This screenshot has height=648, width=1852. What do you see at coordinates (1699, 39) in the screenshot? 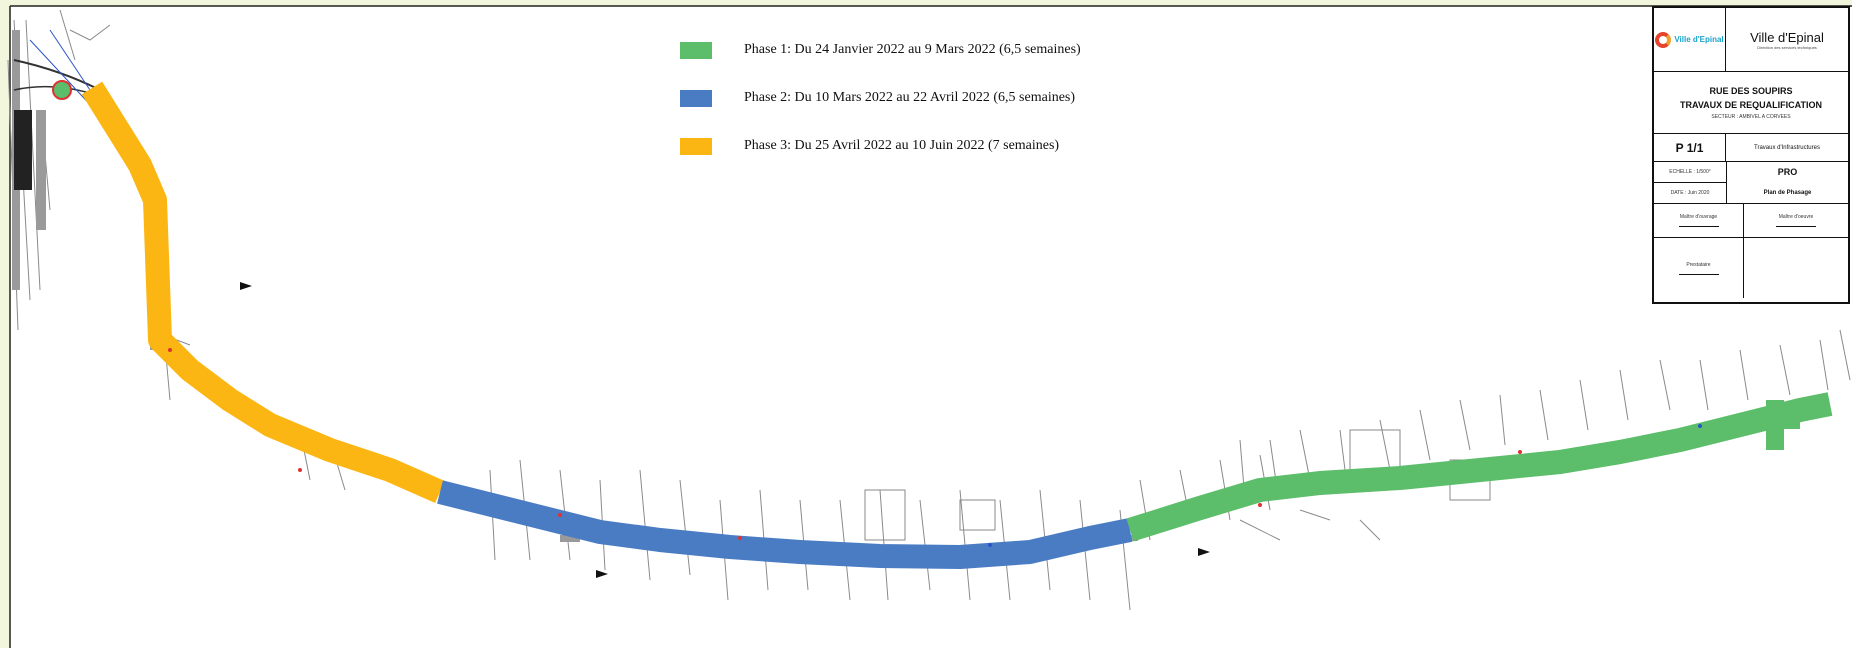
I see `logo-text: Ville d'Epinal` at bounding box center [1699, 39].